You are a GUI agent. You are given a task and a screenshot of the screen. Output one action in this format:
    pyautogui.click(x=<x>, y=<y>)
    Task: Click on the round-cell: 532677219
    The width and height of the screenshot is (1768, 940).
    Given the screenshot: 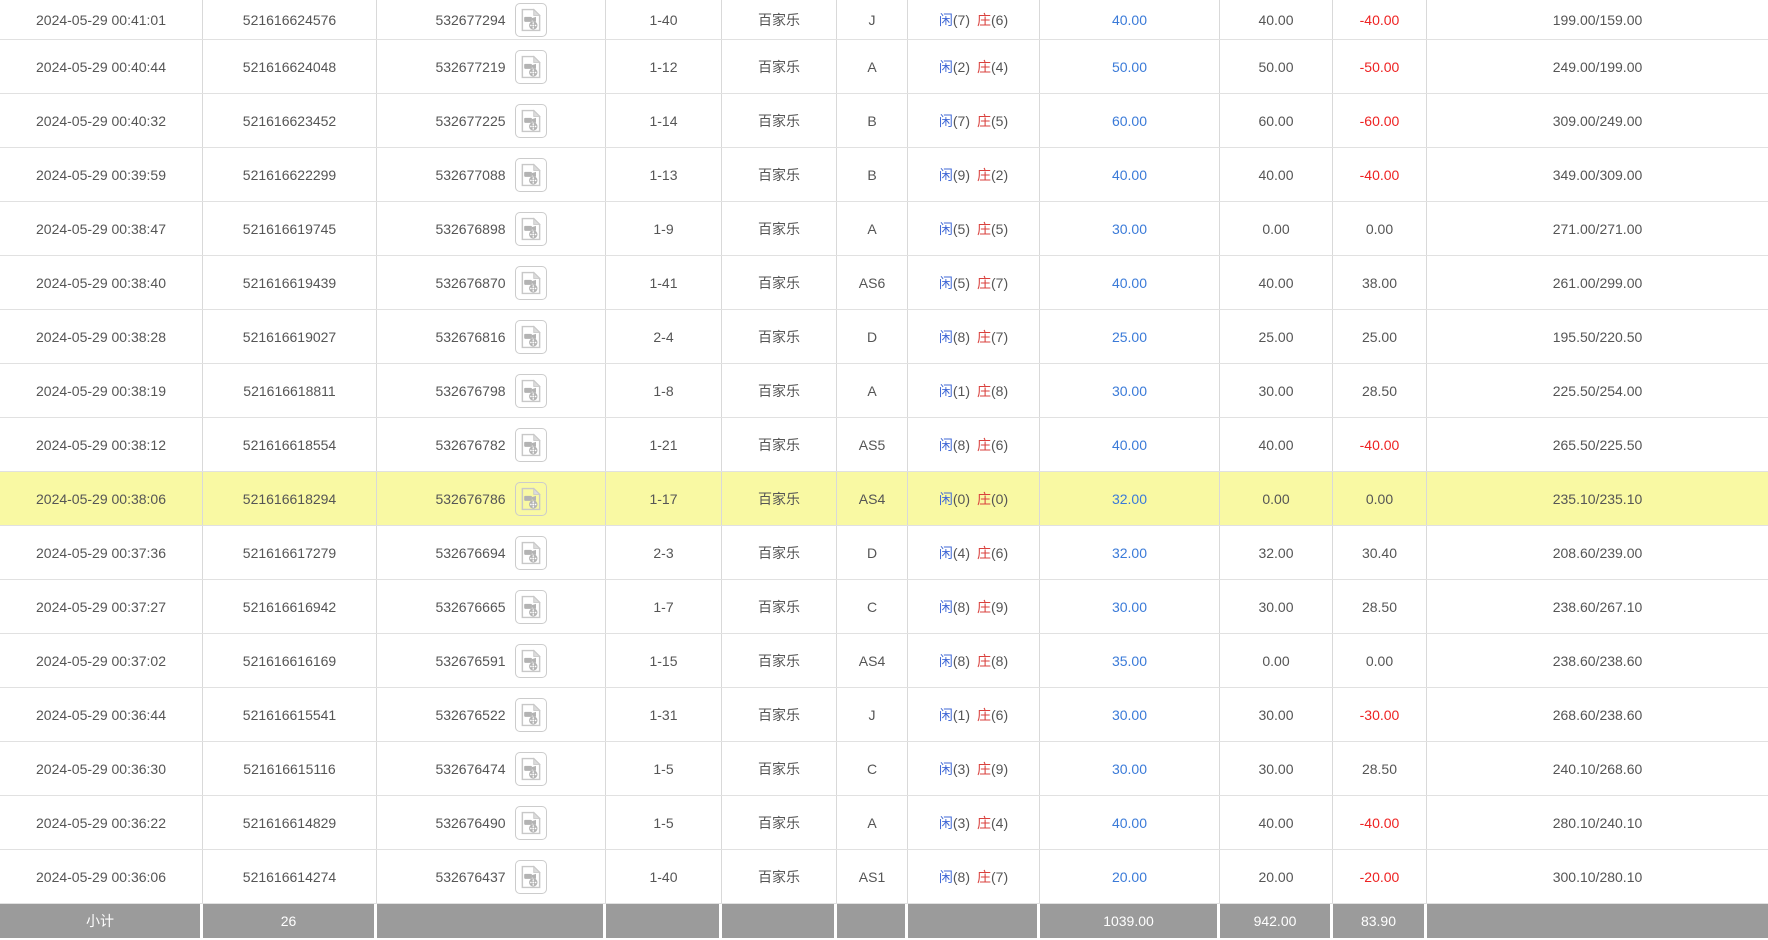 What is the action you would take?
    pyautogui.click(x=491, y=66)
    